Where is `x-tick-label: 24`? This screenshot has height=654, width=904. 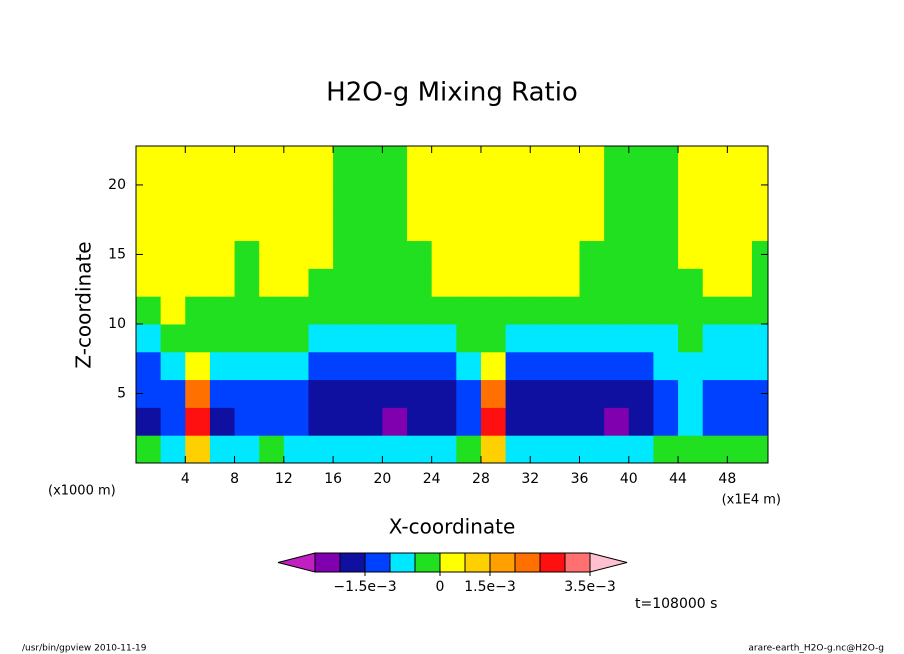 x-tick-label: 24 is located at coordinates (432, 479).